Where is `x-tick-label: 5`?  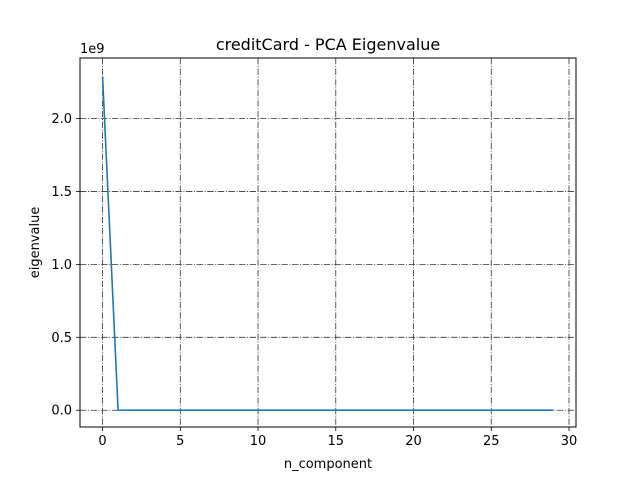 x-tick-label: 5 is located at coordinates (180, 441).